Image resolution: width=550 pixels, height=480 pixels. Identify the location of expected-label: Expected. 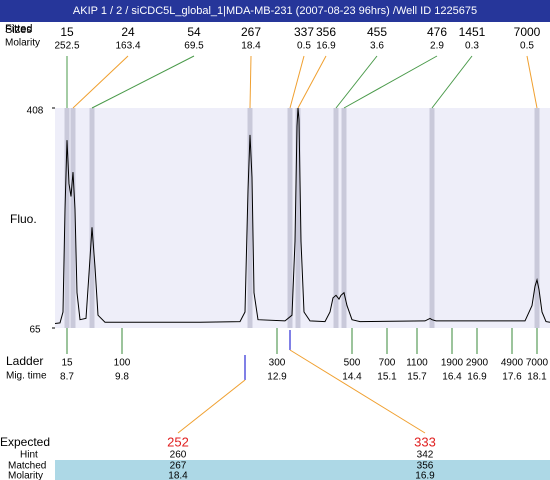
(25, 442).